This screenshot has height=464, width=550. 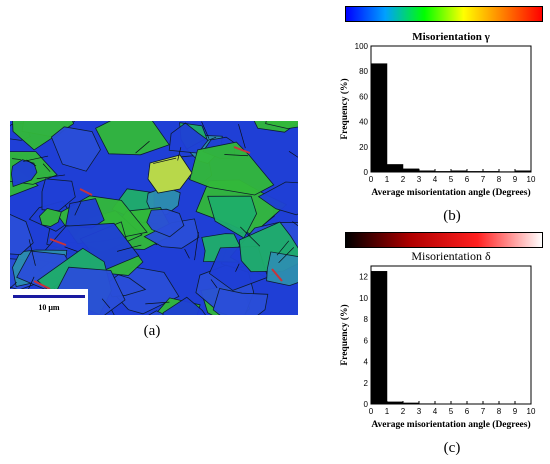 What do you see at coordinates (499, 179) in the screenshot?
I see `x-tick-label: 8` at bounding box center [499, 179].